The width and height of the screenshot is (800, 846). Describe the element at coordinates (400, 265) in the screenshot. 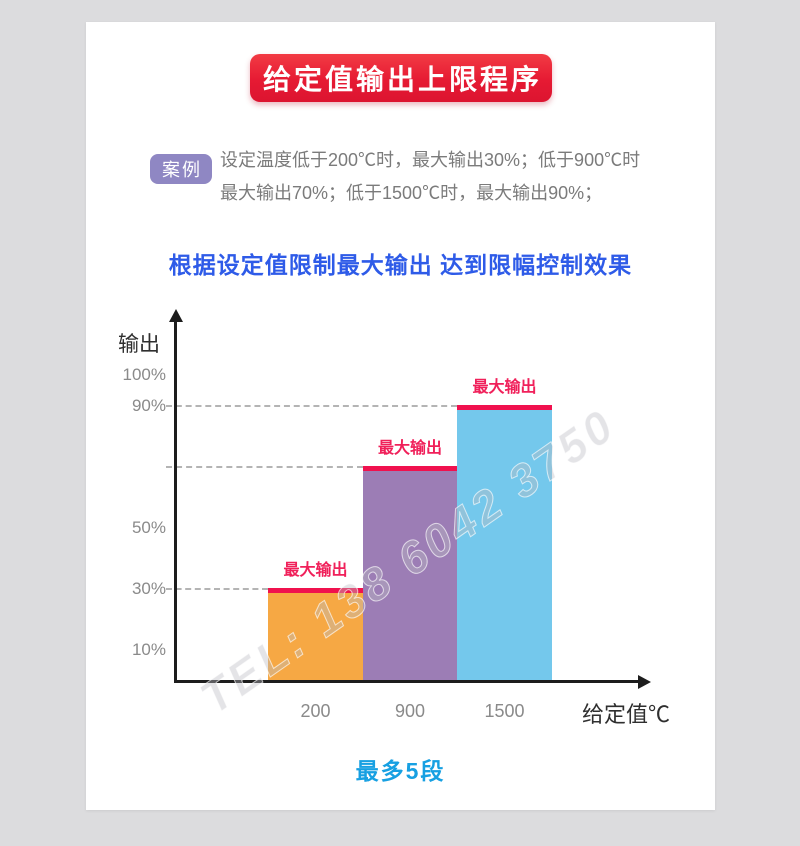

I see `subtitle: 根据设定值限制最大输出 达到限幅控制效果` at that location.